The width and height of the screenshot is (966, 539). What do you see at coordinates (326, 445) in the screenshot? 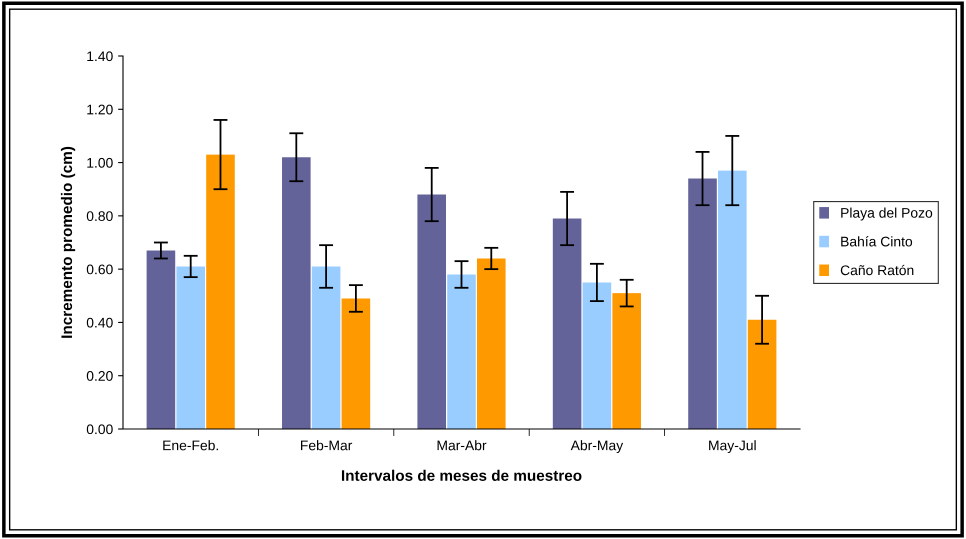
I see `x-tick-label: Feb-Mar` at bounding box center [326, 445].